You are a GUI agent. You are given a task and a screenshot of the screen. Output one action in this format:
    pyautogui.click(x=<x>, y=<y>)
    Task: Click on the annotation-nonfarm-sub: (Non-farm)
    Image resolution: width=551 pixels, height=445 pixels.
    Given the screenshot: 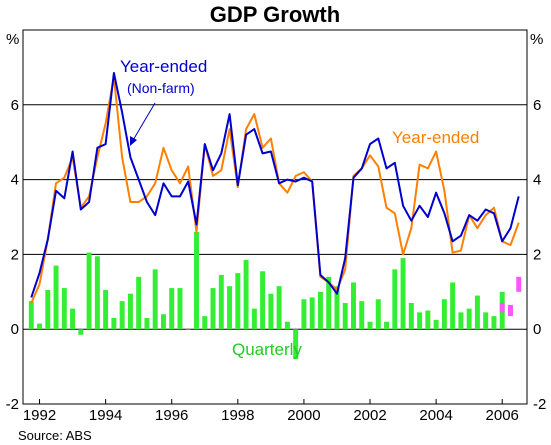 What is the action you would take?
    pyautogui.click(x=161, y=88)
    